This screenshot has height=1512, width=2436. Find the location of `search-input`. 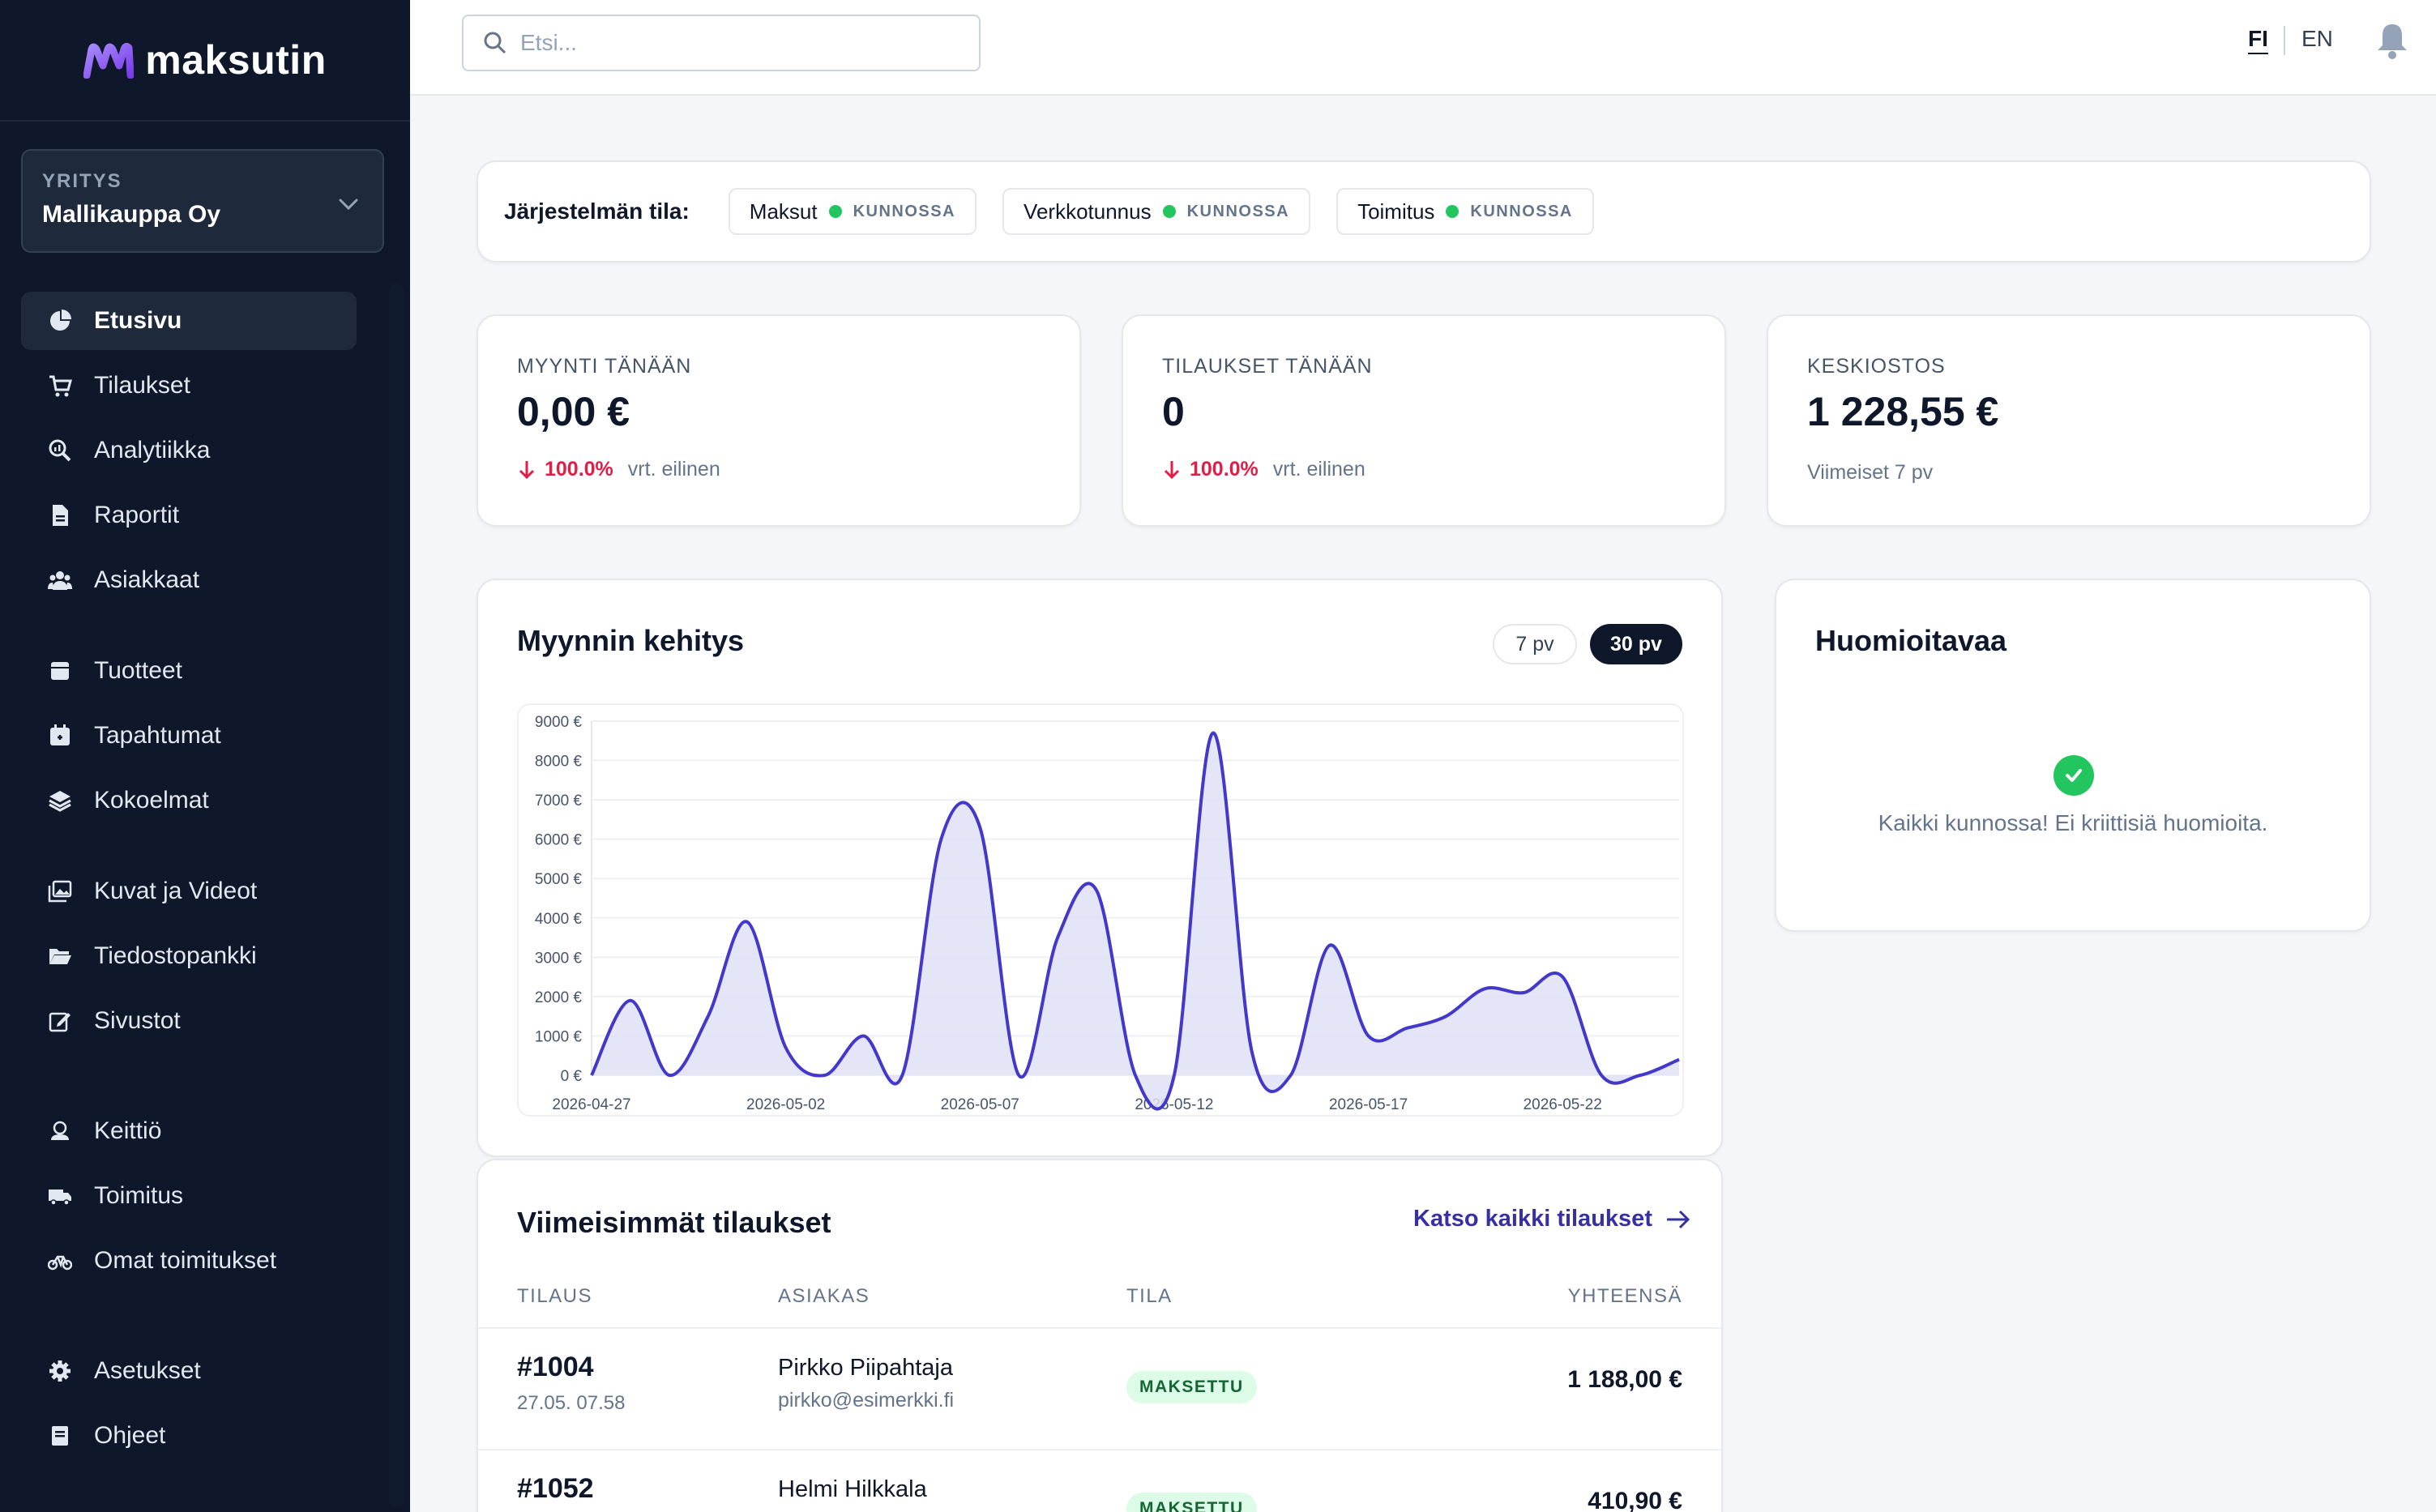

search-input is located at coordinates (731, 43).